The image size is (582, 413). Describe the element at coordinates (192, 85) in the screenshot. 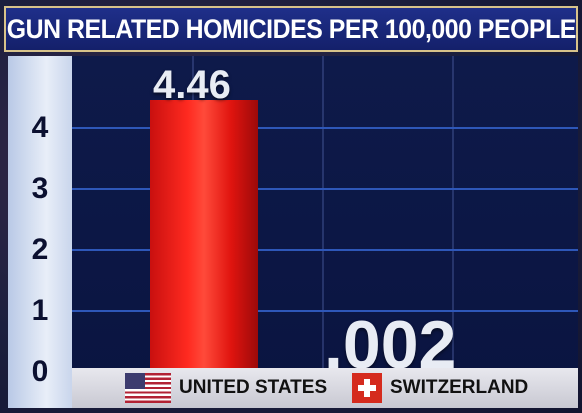

I see `data-label-united-states: 4.46` at that location.